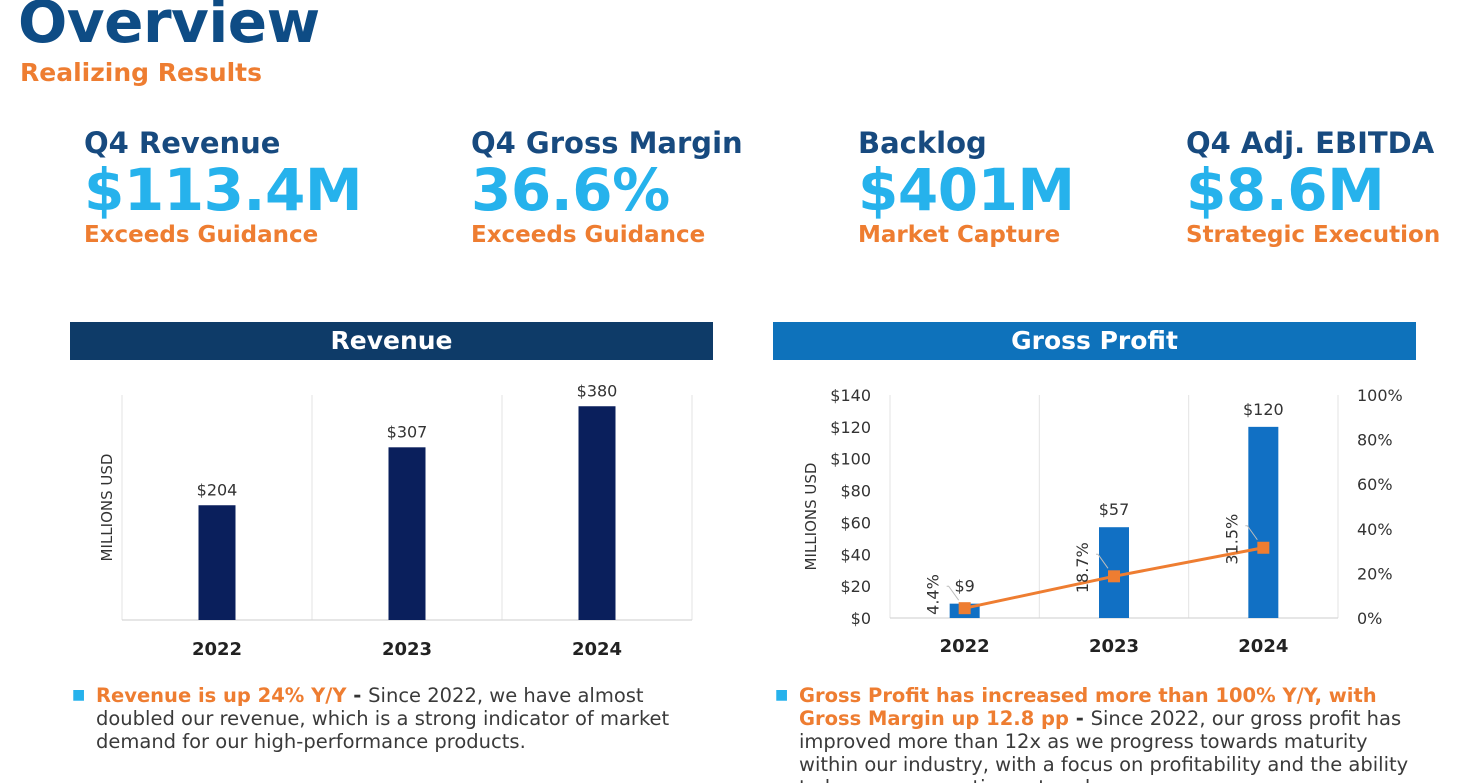 The image size is (1457, 783). I want to click on kpi-label: Q4 Revenue, so click(182, 143).